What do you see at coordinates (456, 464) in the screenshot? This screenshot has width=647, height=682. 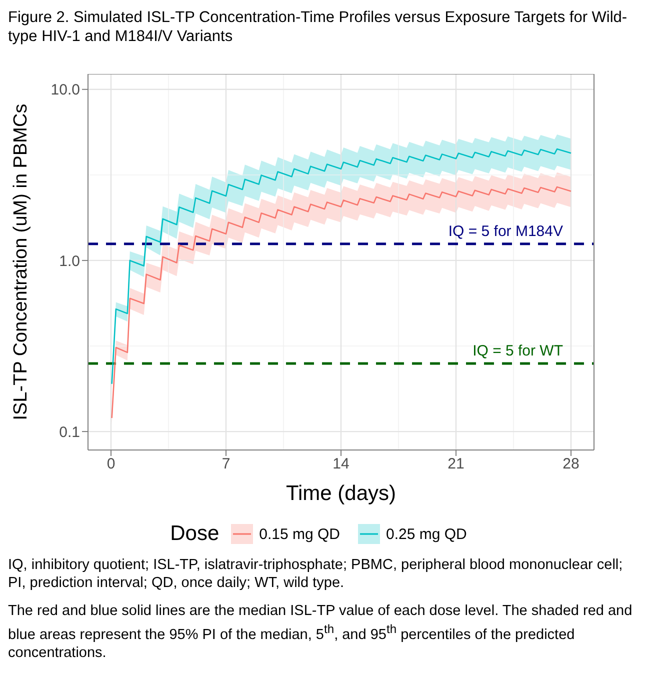 I see `x-tick-label: 21` at bounding box center [456, 464].